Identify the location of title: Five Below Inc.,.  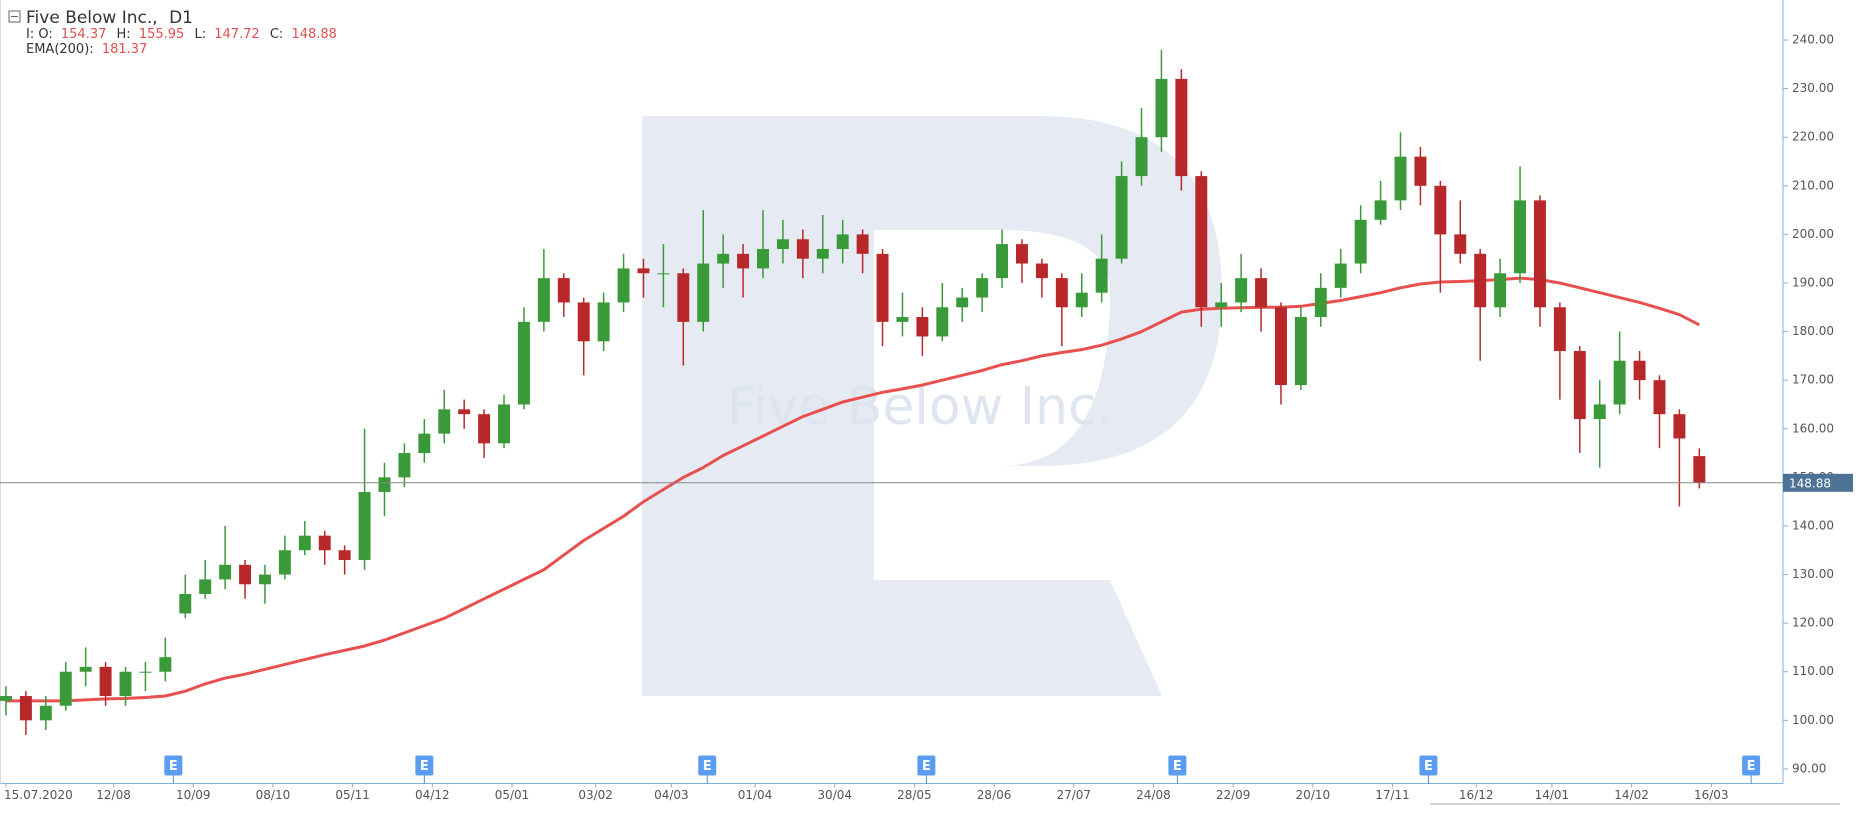
(92, 18).